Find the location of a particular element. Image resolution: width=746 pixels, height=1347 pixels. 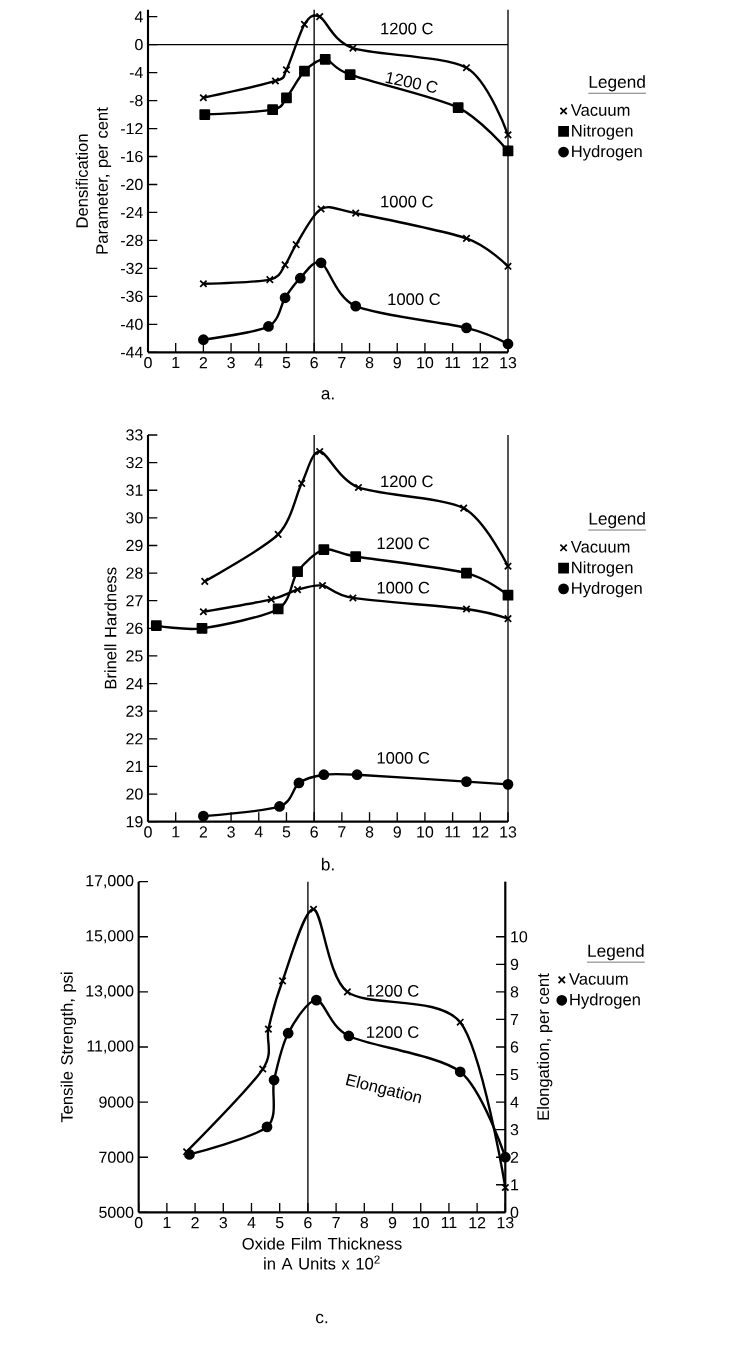

y-tick-label: 26 is located at coordinates (134, 628).